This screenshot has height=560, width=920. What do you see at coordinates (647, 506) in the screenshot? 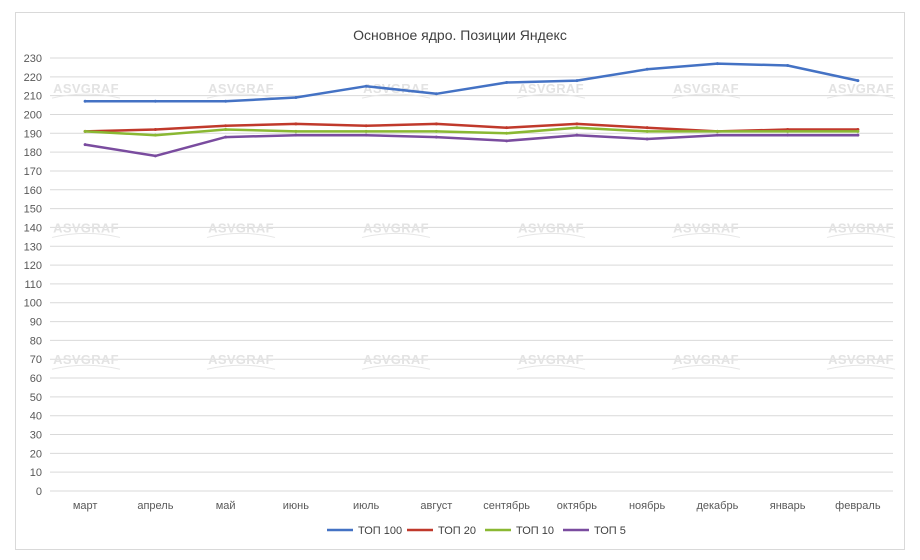
I see `x-tick-label: ноябрь` at bounding box center [647, 506].